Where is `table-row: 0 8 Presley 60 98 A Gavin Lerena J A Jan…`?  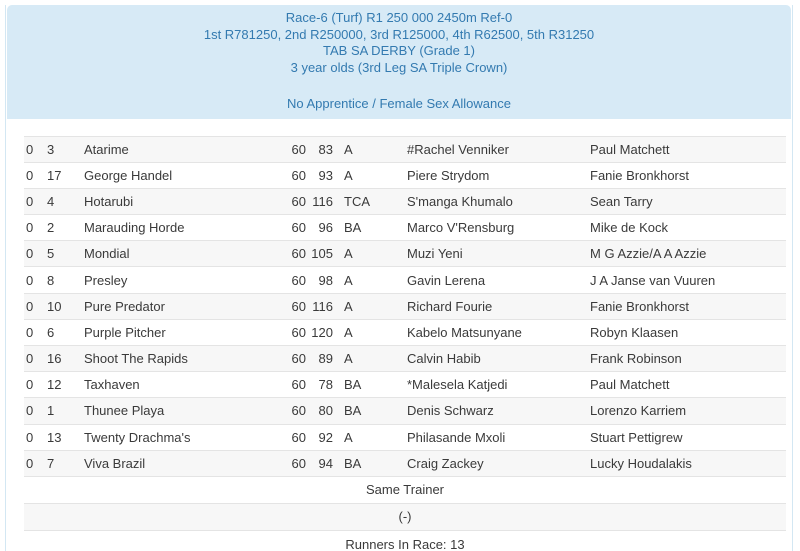 table-row: 0 8 Presley 60 98 A Gavin Lerena J A Jan… is located at coordinates (405, 280).